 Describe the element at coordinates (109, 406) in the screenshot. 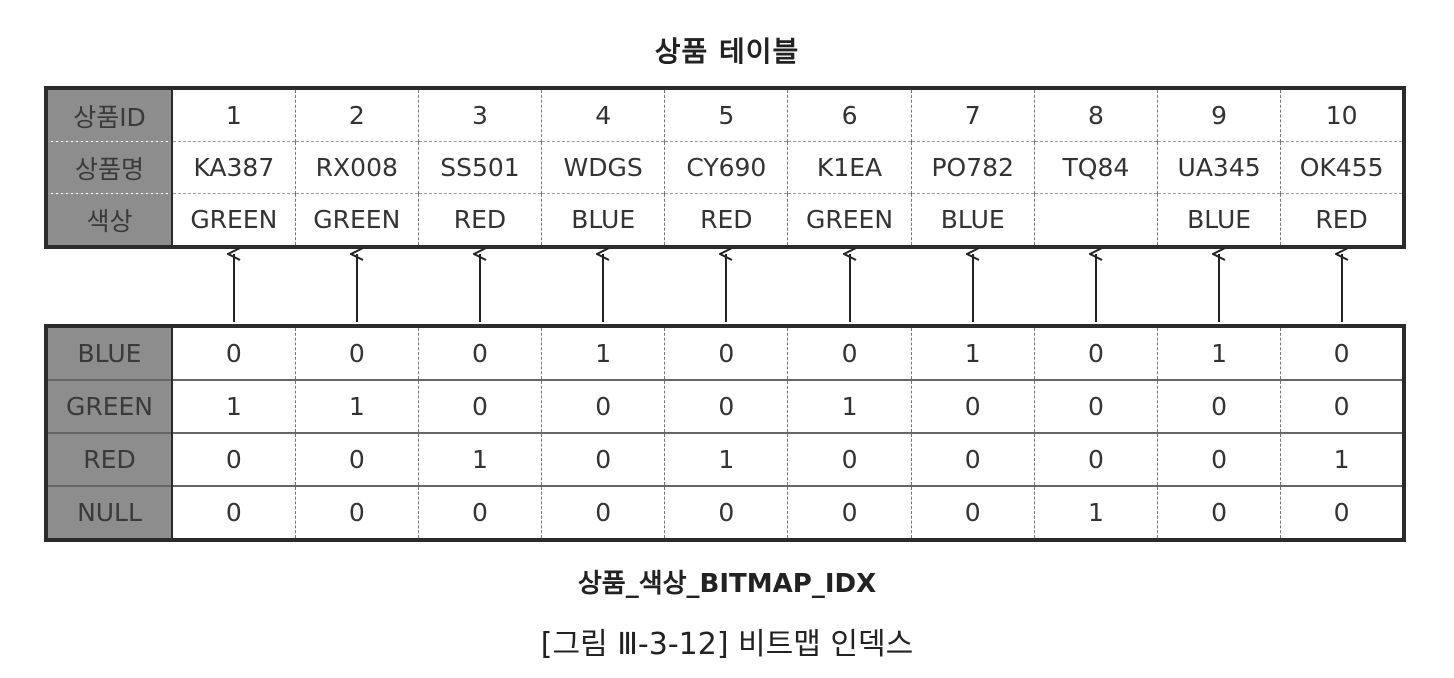

I see `bitmap-row-label: GREEN` at that location.